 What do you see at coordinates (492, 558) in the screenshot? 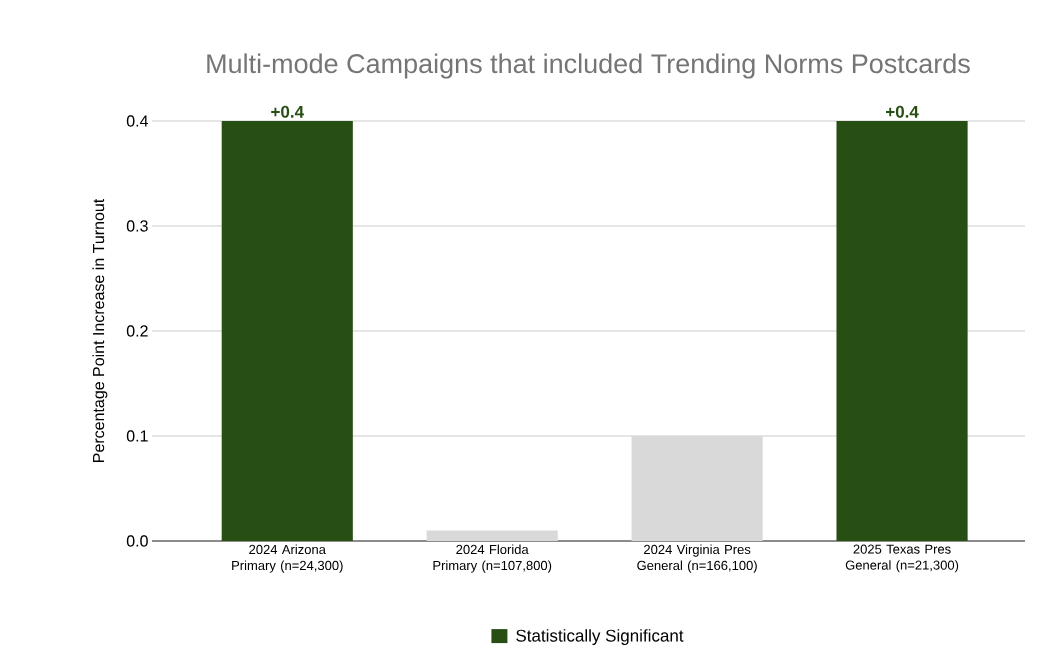
I see `x-tick-label: 2024 Florida Primary (n=107,800)` at bounding box center [492, 558].